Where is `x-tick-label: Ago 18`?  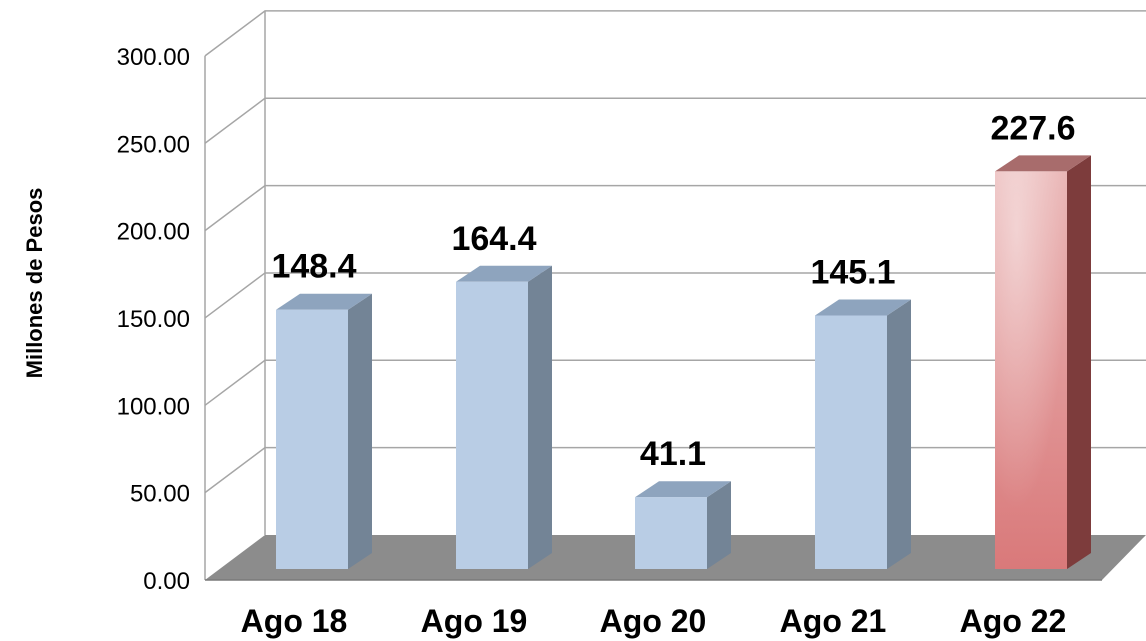
x-tick-label: Ago 18 is located at coordinates (294, 621).